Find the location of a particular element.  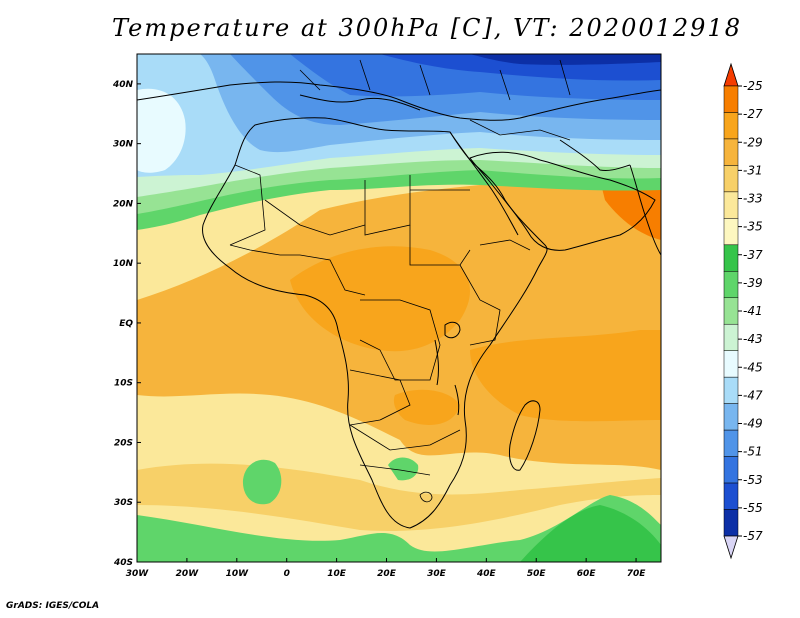

border-europe is located at coordinates (435, 80).